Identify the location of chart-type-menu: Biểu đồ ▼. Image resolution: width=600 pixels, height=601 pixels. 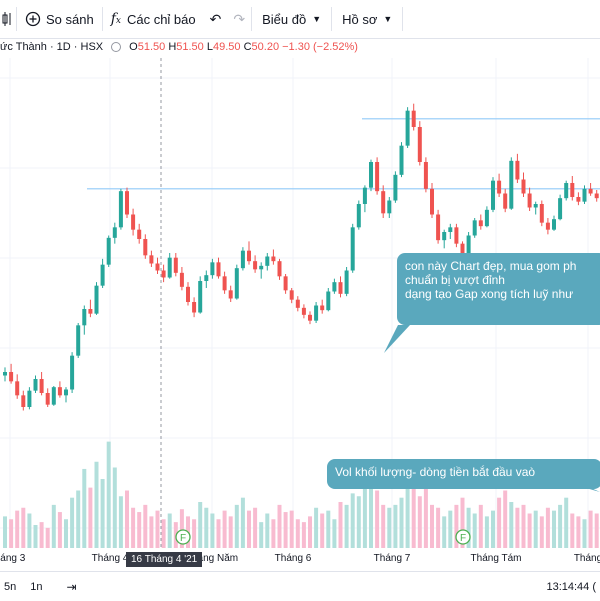
(291, 19).